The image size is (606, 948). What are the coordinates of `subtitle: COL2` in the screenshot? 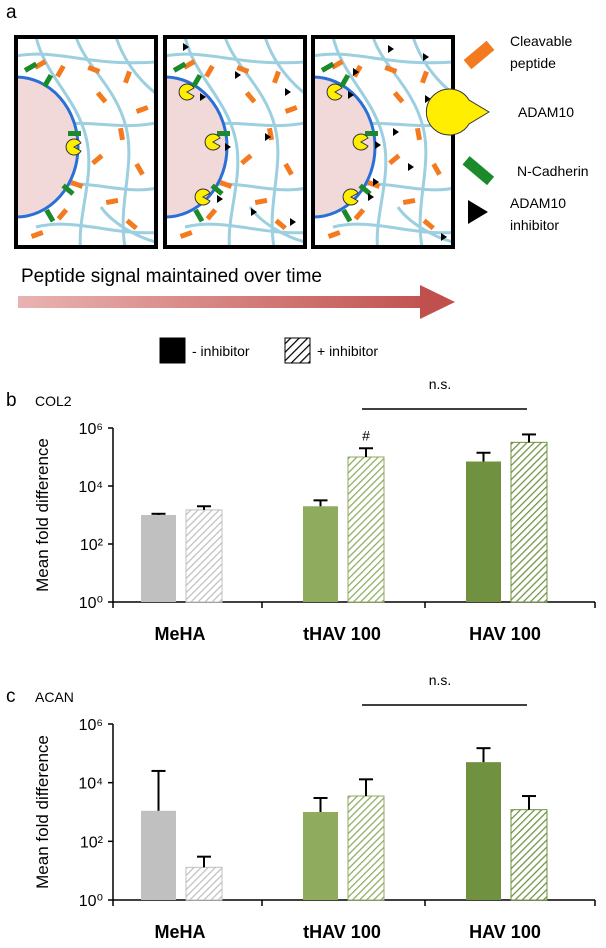 It's located at (53, 401).